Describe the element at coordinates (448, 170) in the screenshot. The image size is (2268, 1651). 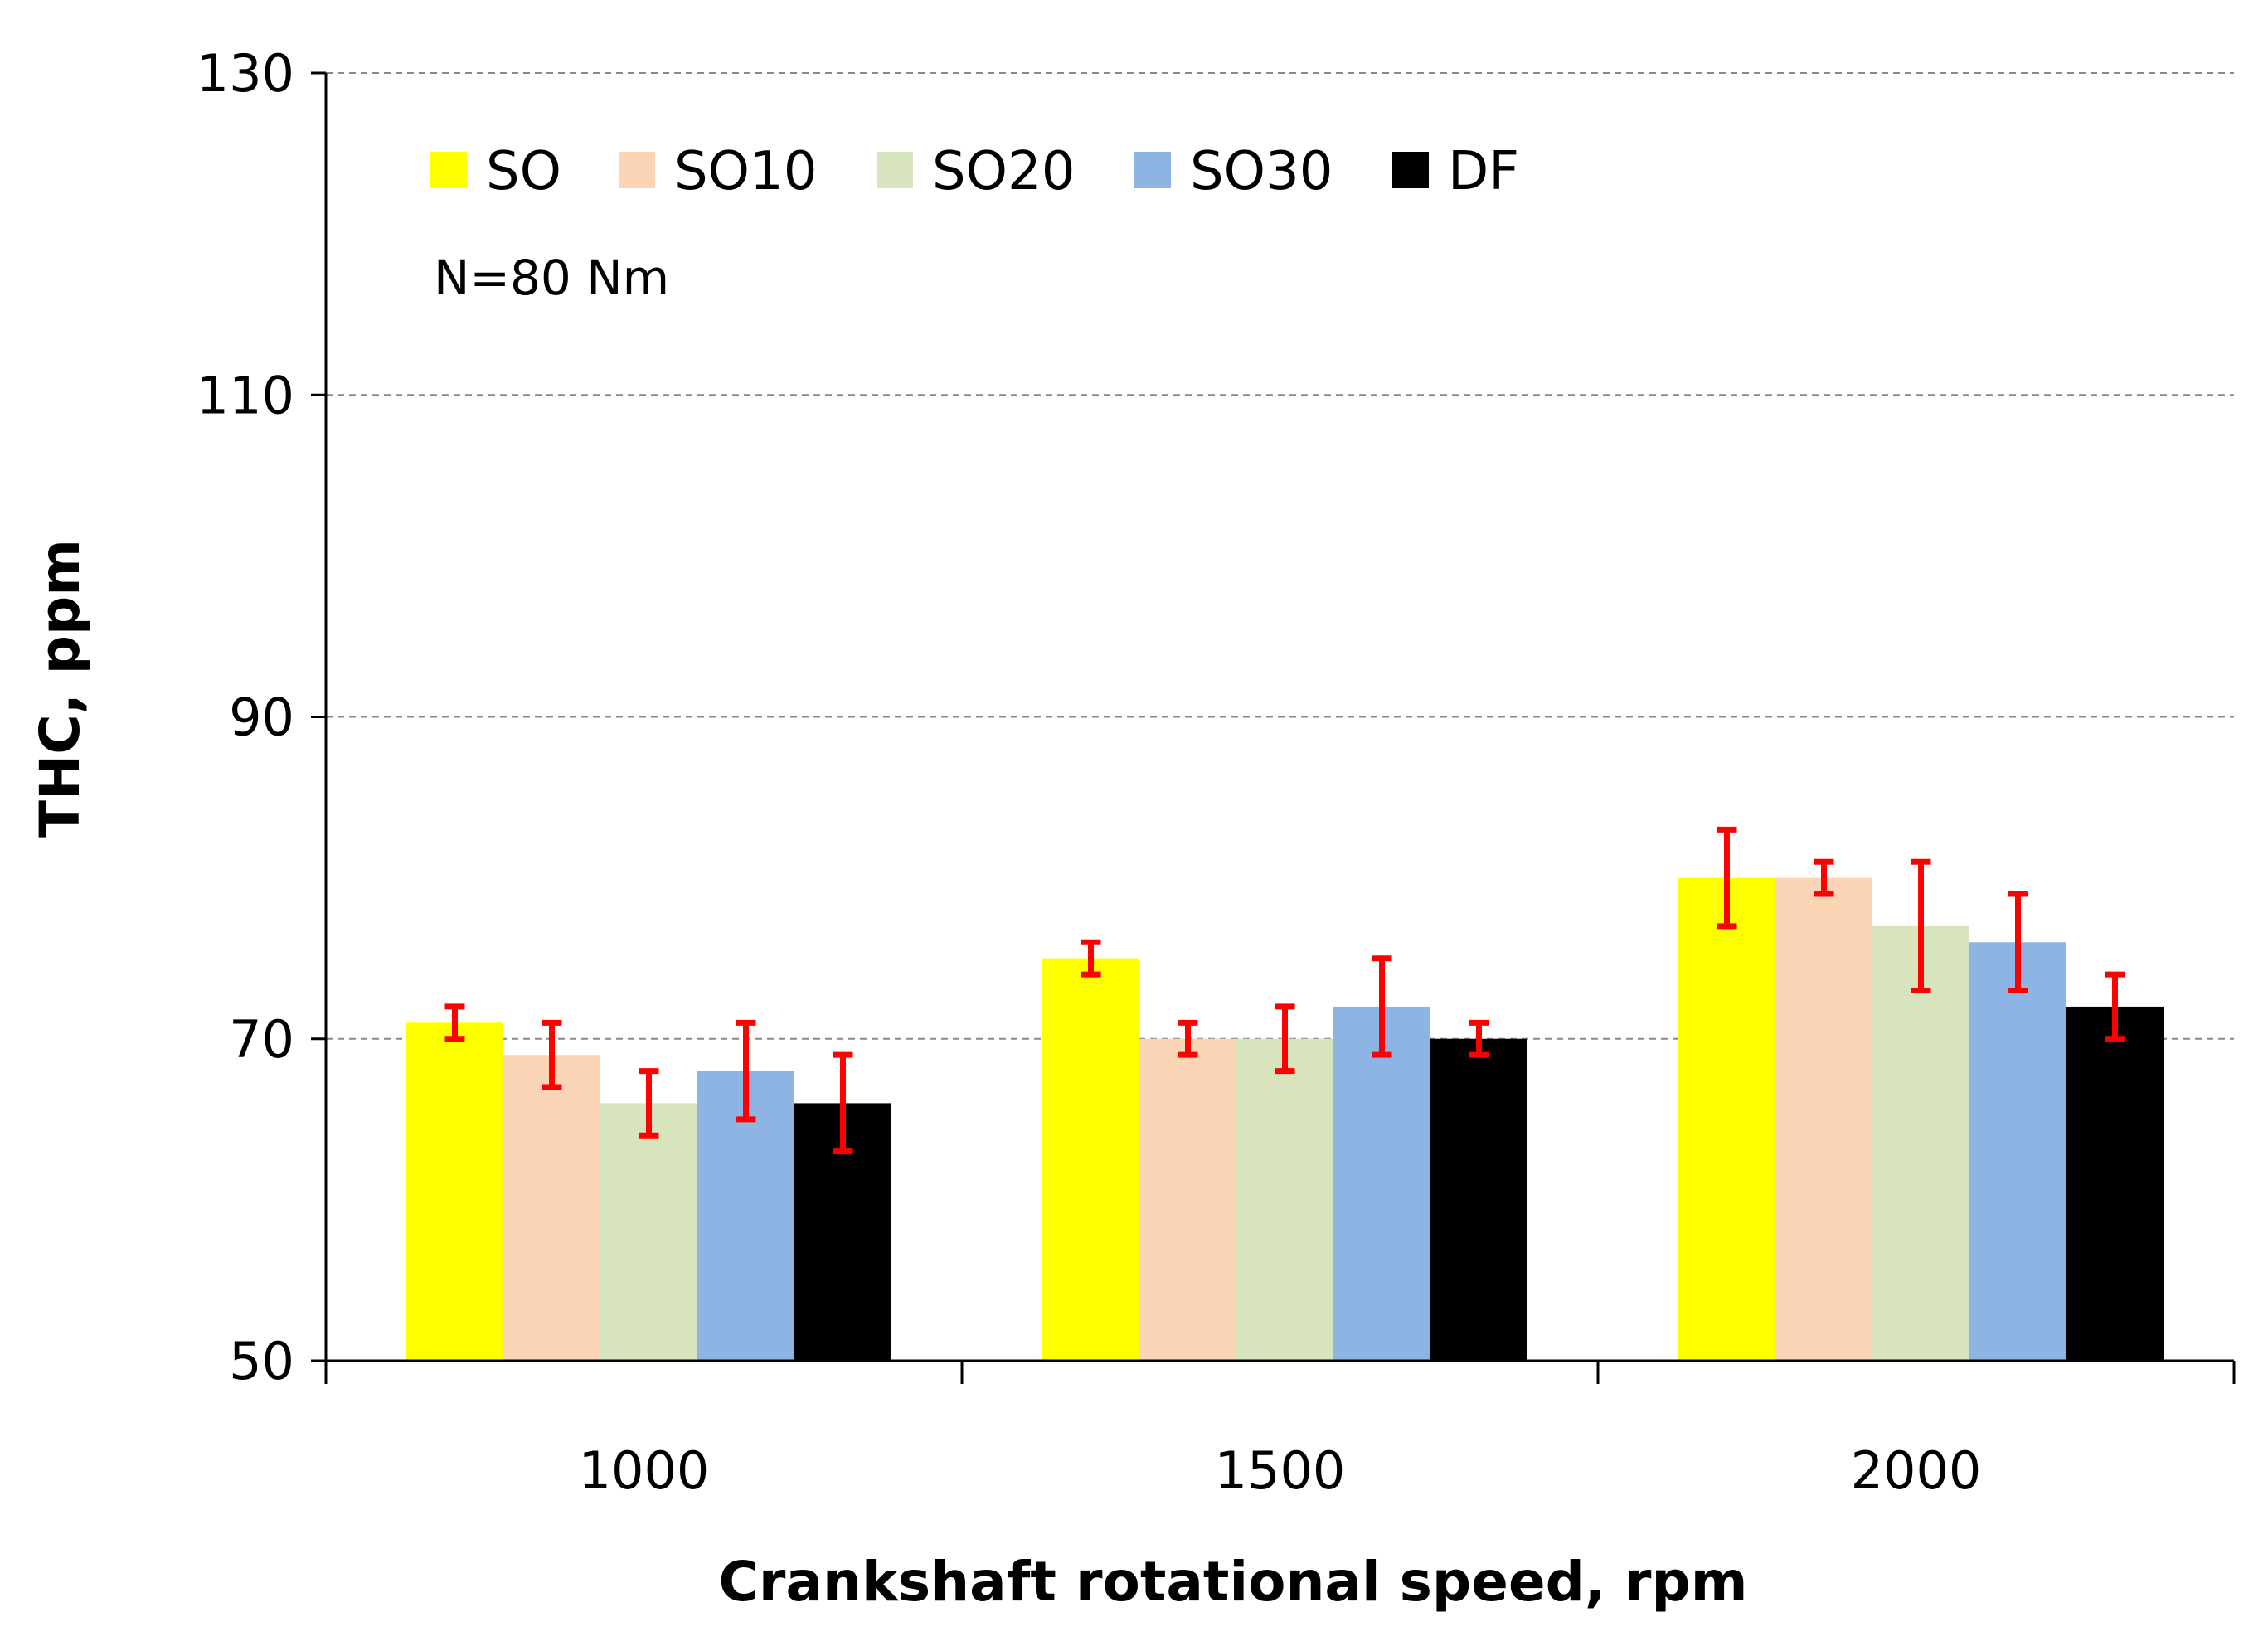
I see `legend-swatch-so` at that location.